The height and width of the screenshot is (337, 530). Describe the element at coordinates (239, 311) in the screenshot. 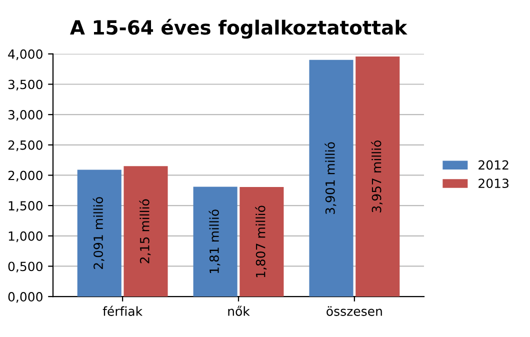

I see `x-tick-label: nők` at that location.